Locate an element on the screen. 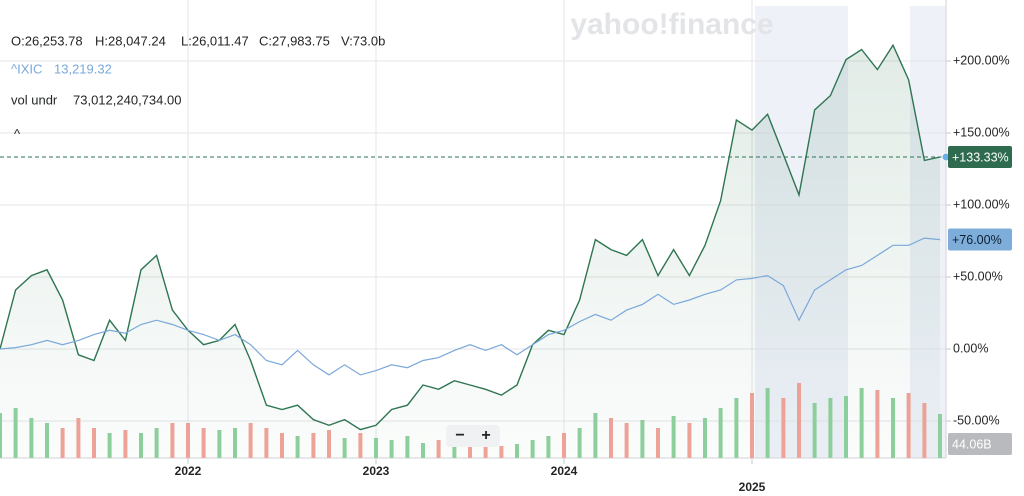 This screenshot has width=1024, height=496. x-tick-label: 2024 is located at coordinates (564, 471).